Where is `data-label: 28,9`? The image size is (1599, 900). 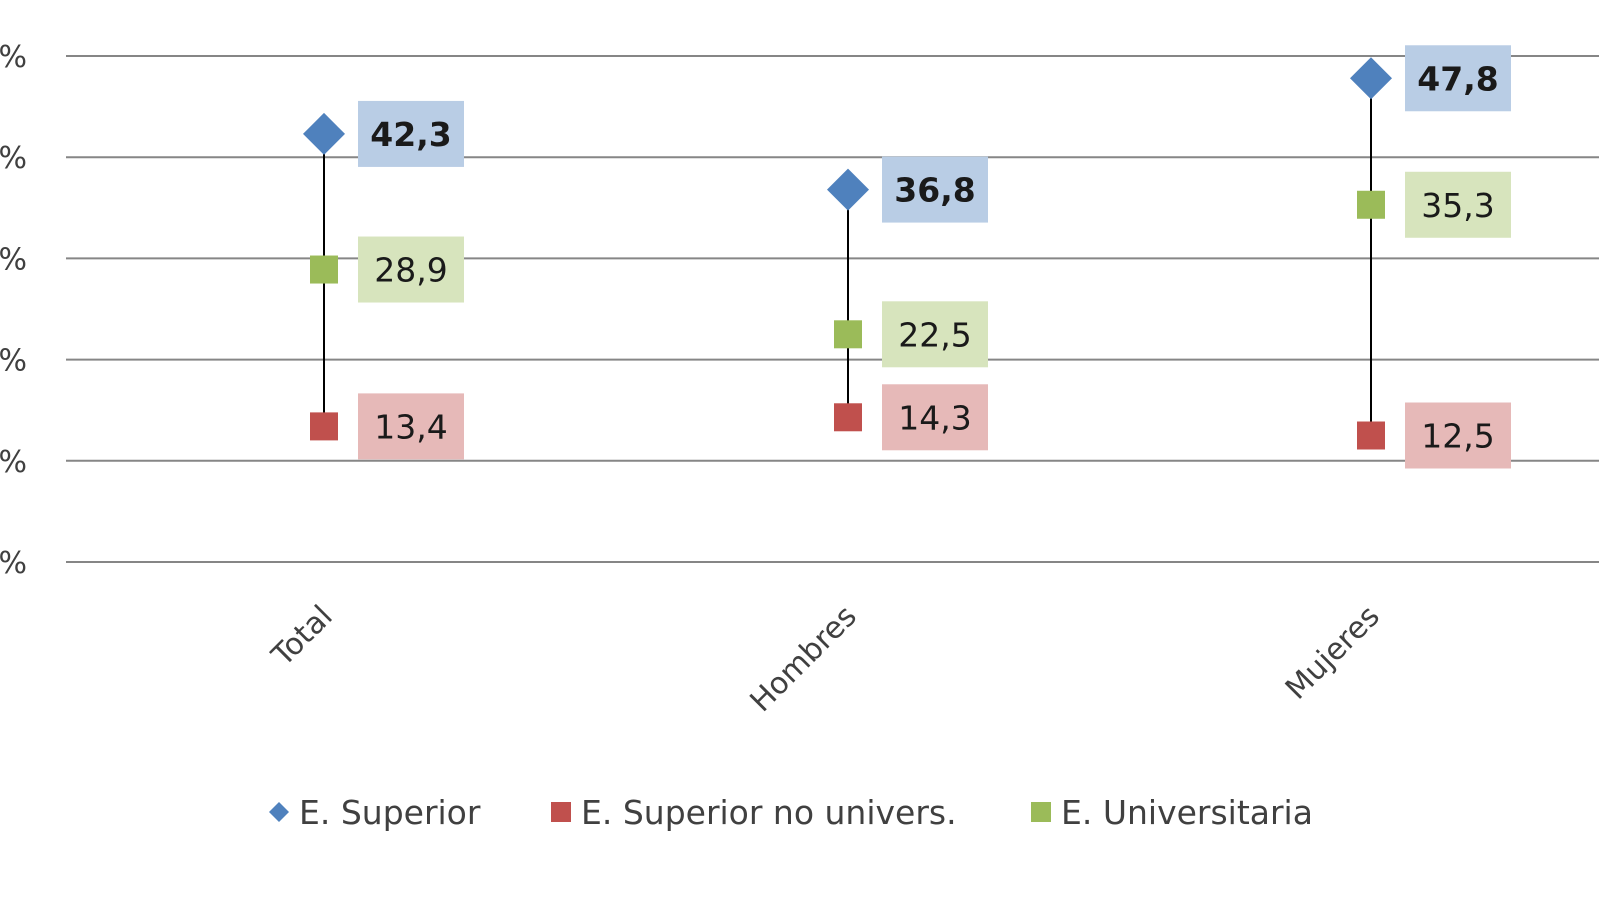
data-label: 28,9 is located at coordinates (410, 270).